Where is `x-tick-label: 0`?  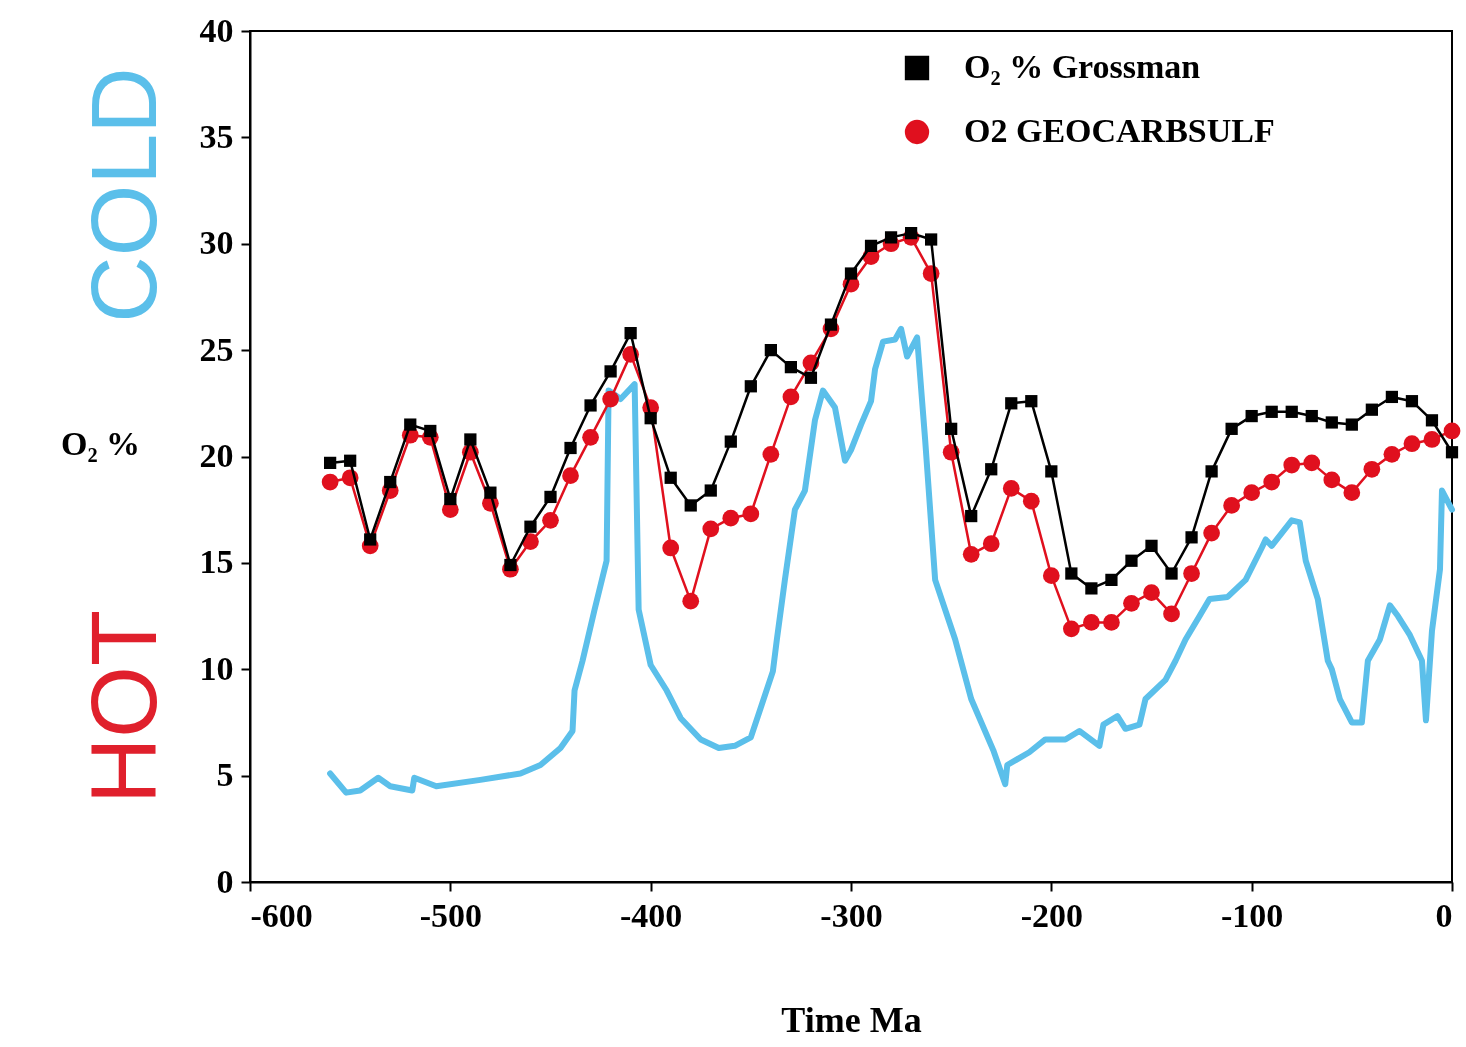 x-tick-label: 0 is located at coordinates (1444, 915).